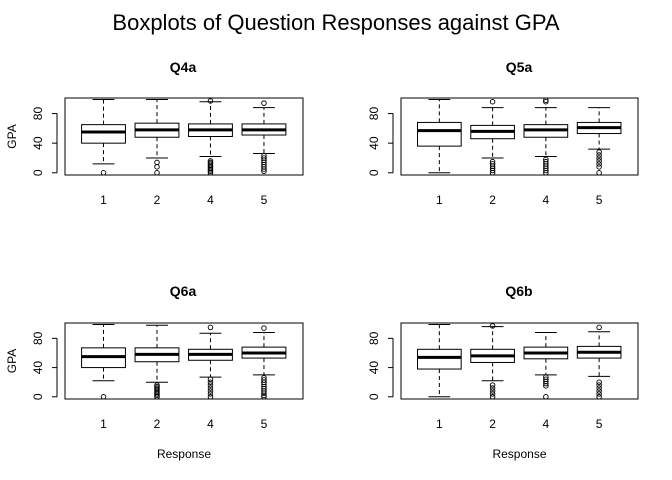 The image size is (672, 480). I want to click on panel-title: Q5a, so click(519, 67).